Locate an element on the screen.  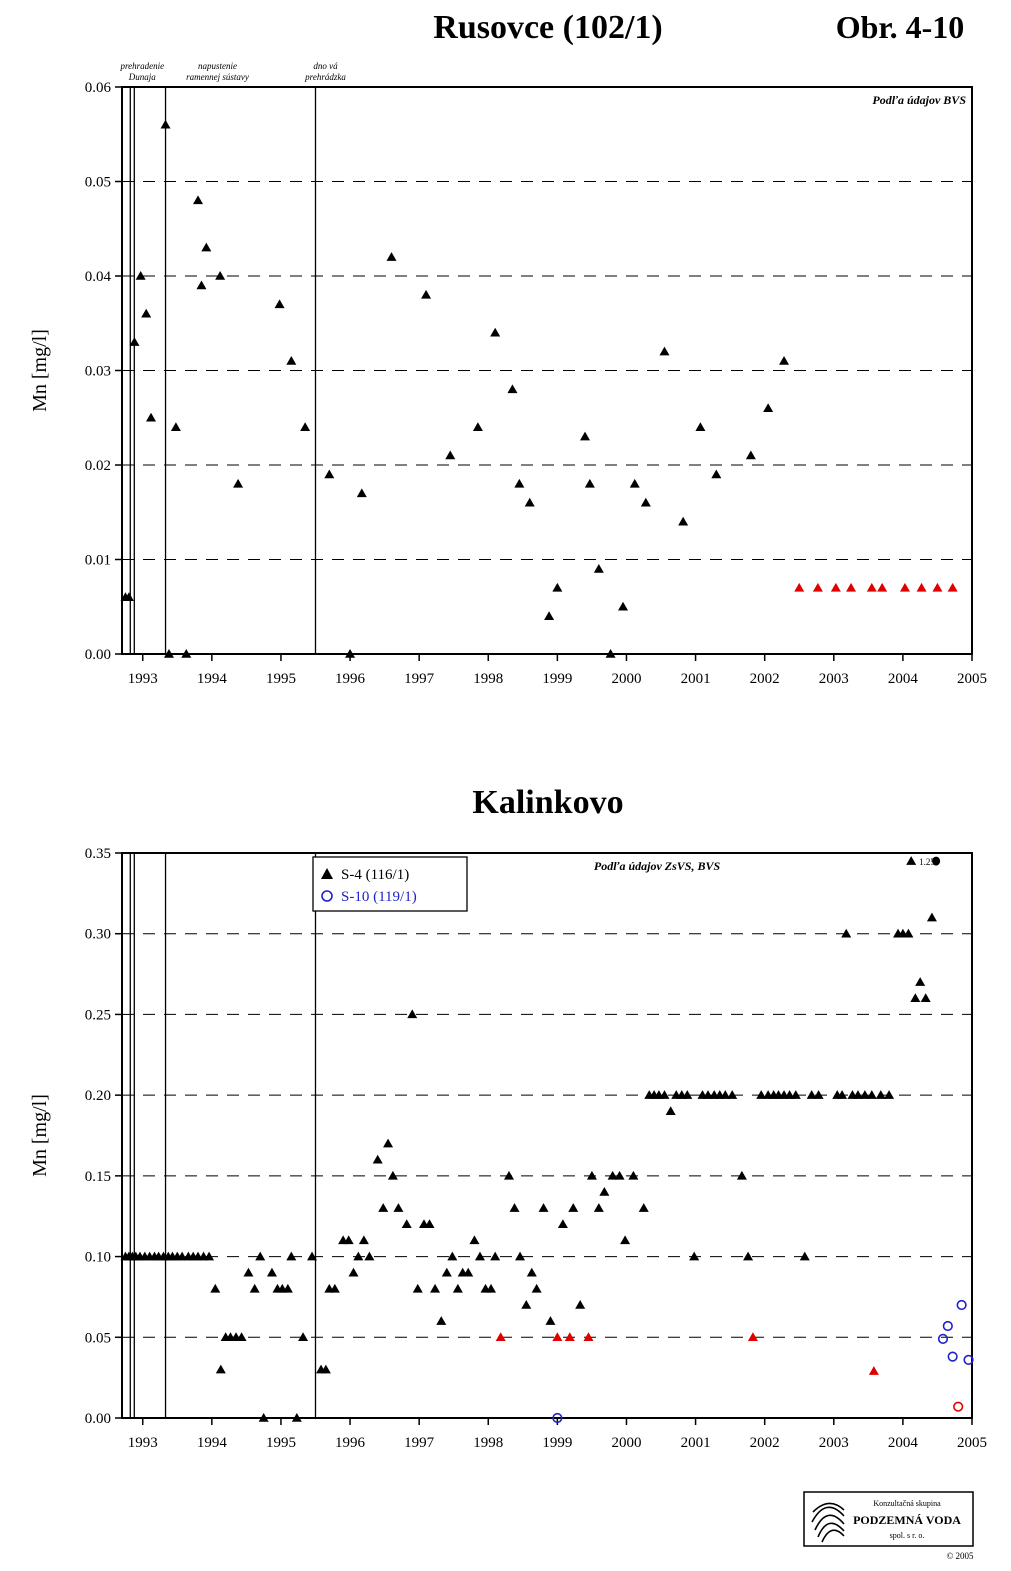
x-tick-label: 1996 is located at coordinates (350, 1443).